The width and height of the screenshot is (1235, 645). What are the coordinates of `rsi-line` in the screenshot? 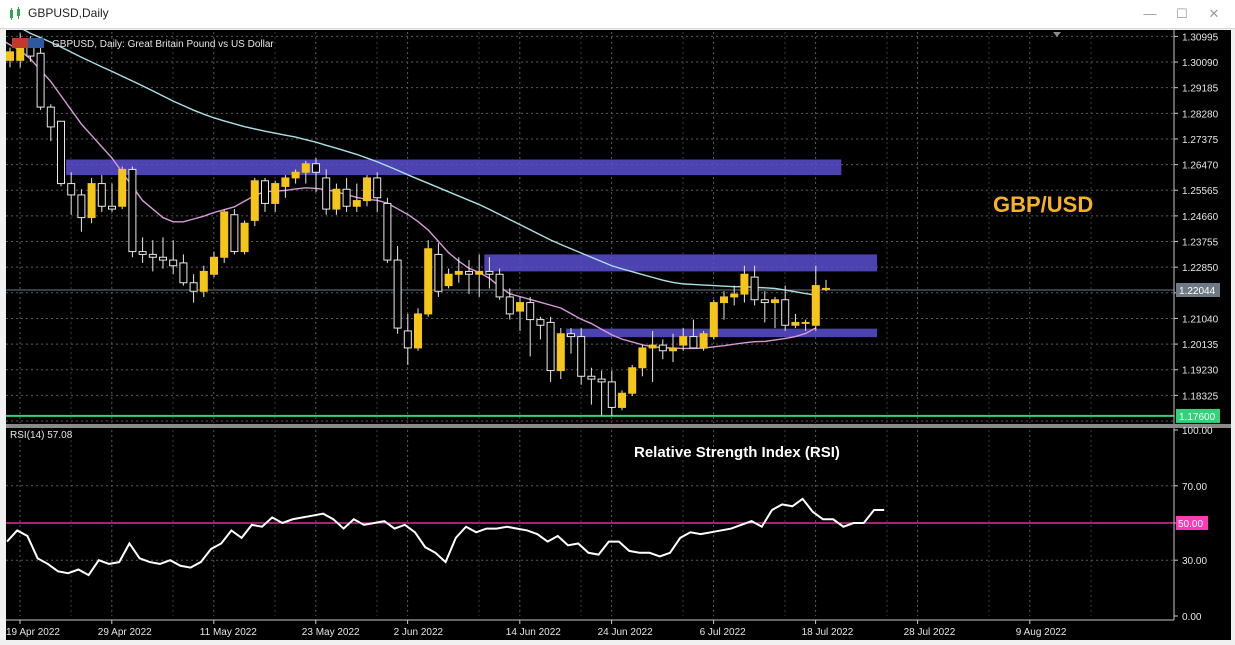 It's located at (445, 537).